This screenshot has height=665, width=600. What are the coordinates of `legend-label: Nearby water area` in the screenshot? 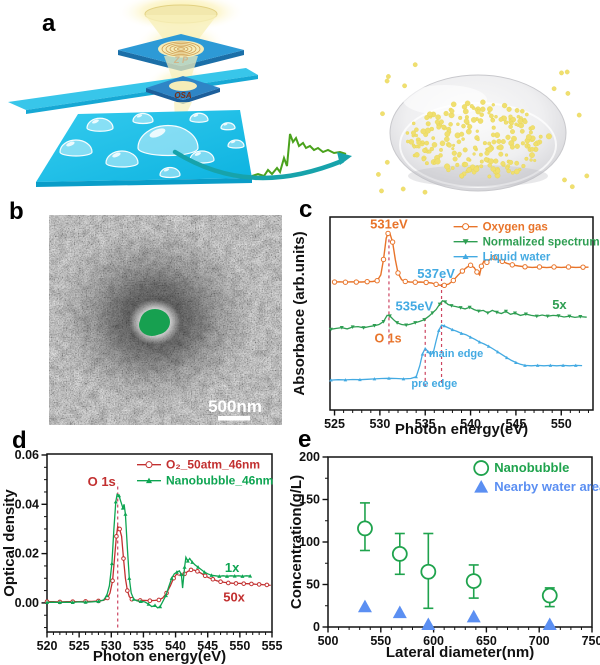 It's located at (547, 486).